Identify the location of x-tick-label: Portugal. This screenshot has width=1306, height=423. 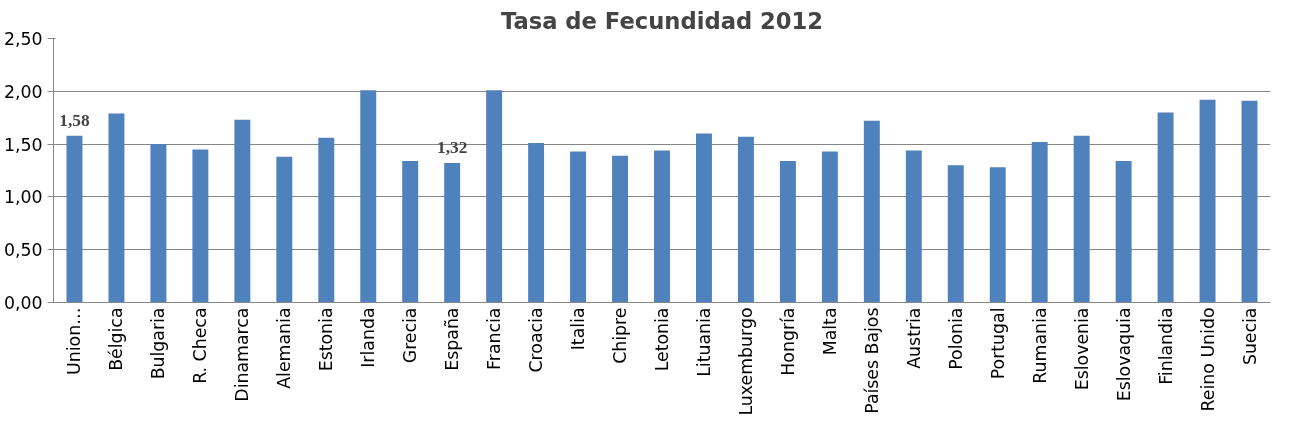
(997, 343).